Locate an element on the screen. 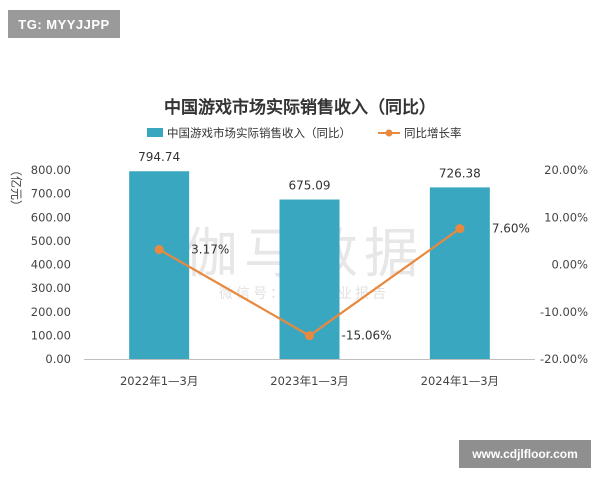 This screenshot has width=600, height=480. y-tick-label: 0.00 is located at coordinates (58, 359).